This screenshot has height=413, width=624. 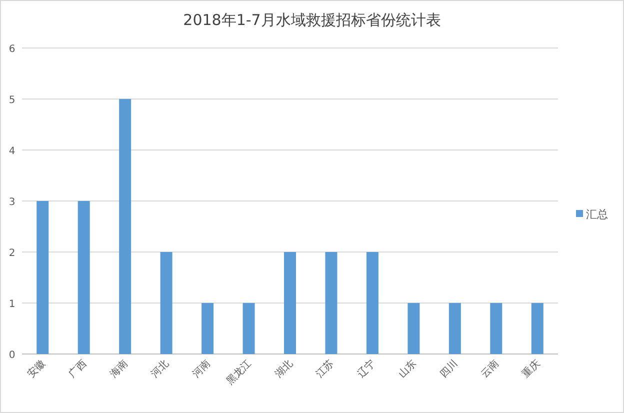 I want to click on x-tick-label: 黑龙江, so click(x=239, y=373).